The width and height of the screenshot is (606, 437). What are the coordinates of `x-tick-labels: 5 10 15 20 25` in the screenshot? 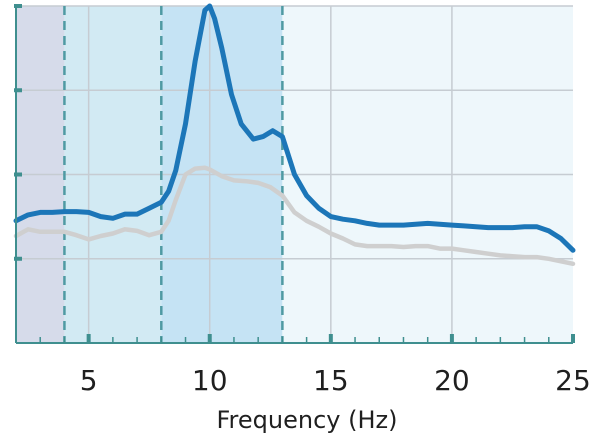 It's located at (335, 380).